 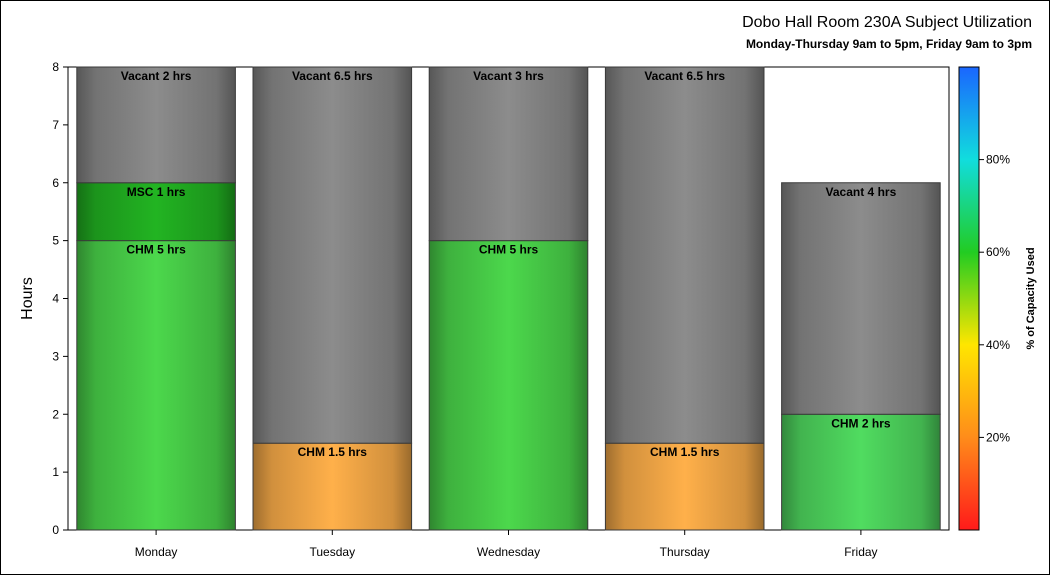 I want to click on chart-title: Dobo Hall Room 230A Subject Utilization, so click(x=887, y=22).